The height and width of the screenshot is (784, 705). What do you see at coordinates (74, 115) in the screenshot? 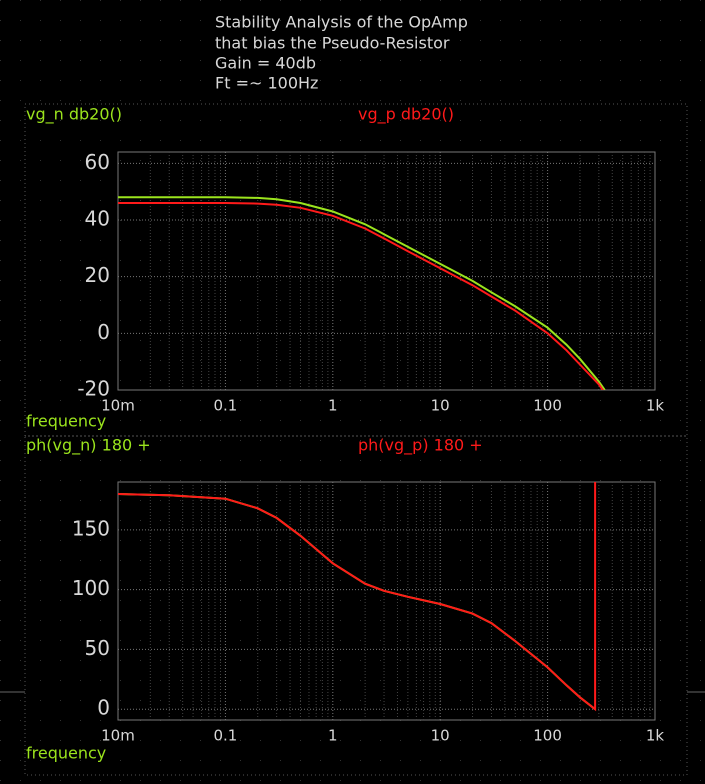
I see `legend-entry: vg_n db20()` at bounding box center [74, 115].